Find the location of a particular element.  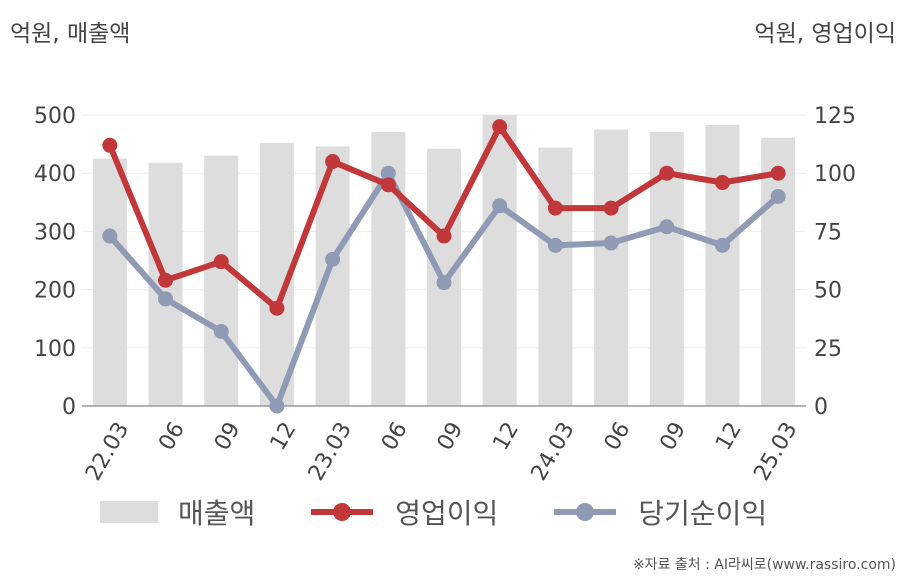

y-left-tick-label: 300 is located at coordinates (55, 232).